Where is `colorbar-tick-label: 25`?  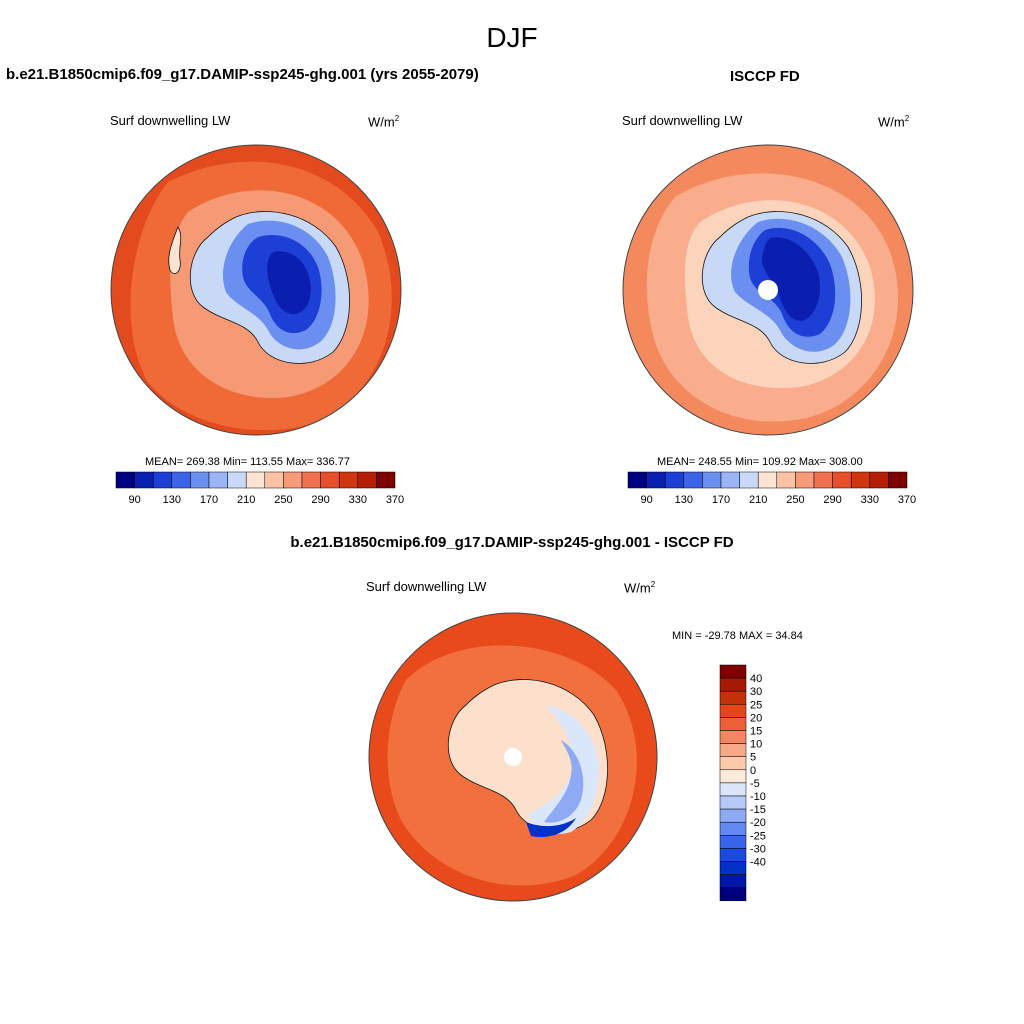
colorbar-tick-label: 25 is located at coordinates (756, 705).